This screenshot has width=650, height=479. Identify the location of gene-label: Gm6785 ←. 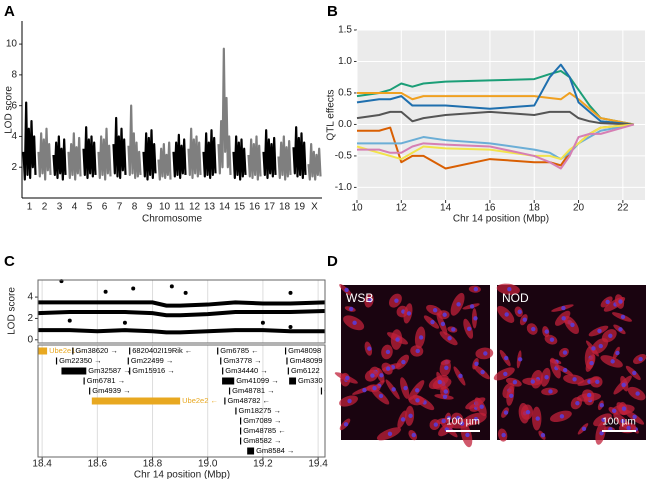
(239, 350).